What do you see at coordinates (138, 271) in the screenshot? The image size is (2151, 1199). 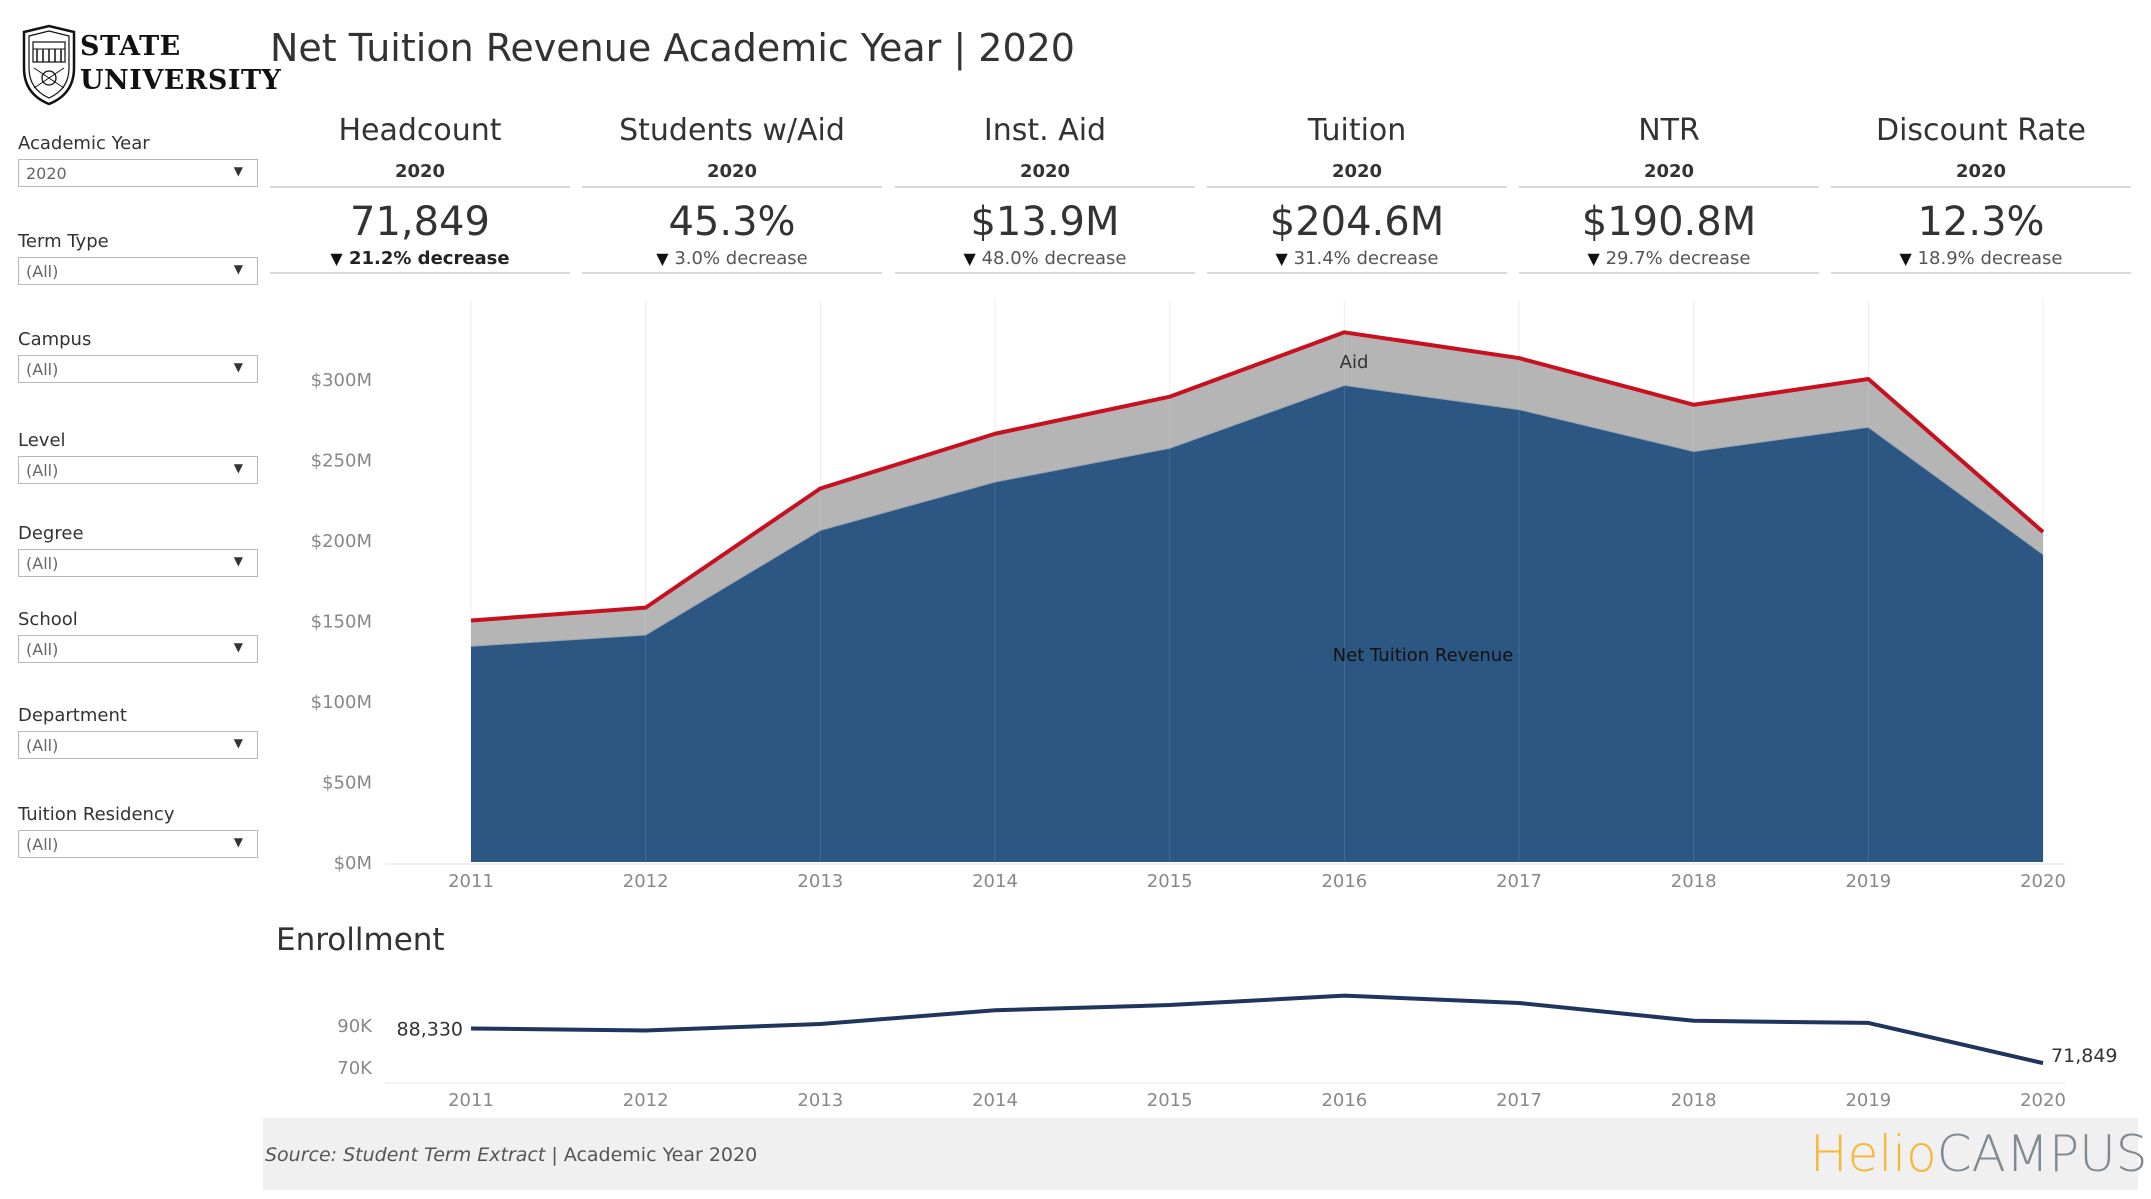 I see `term-type-dropdown: (All) ▼` at bounding box center [138, 271].